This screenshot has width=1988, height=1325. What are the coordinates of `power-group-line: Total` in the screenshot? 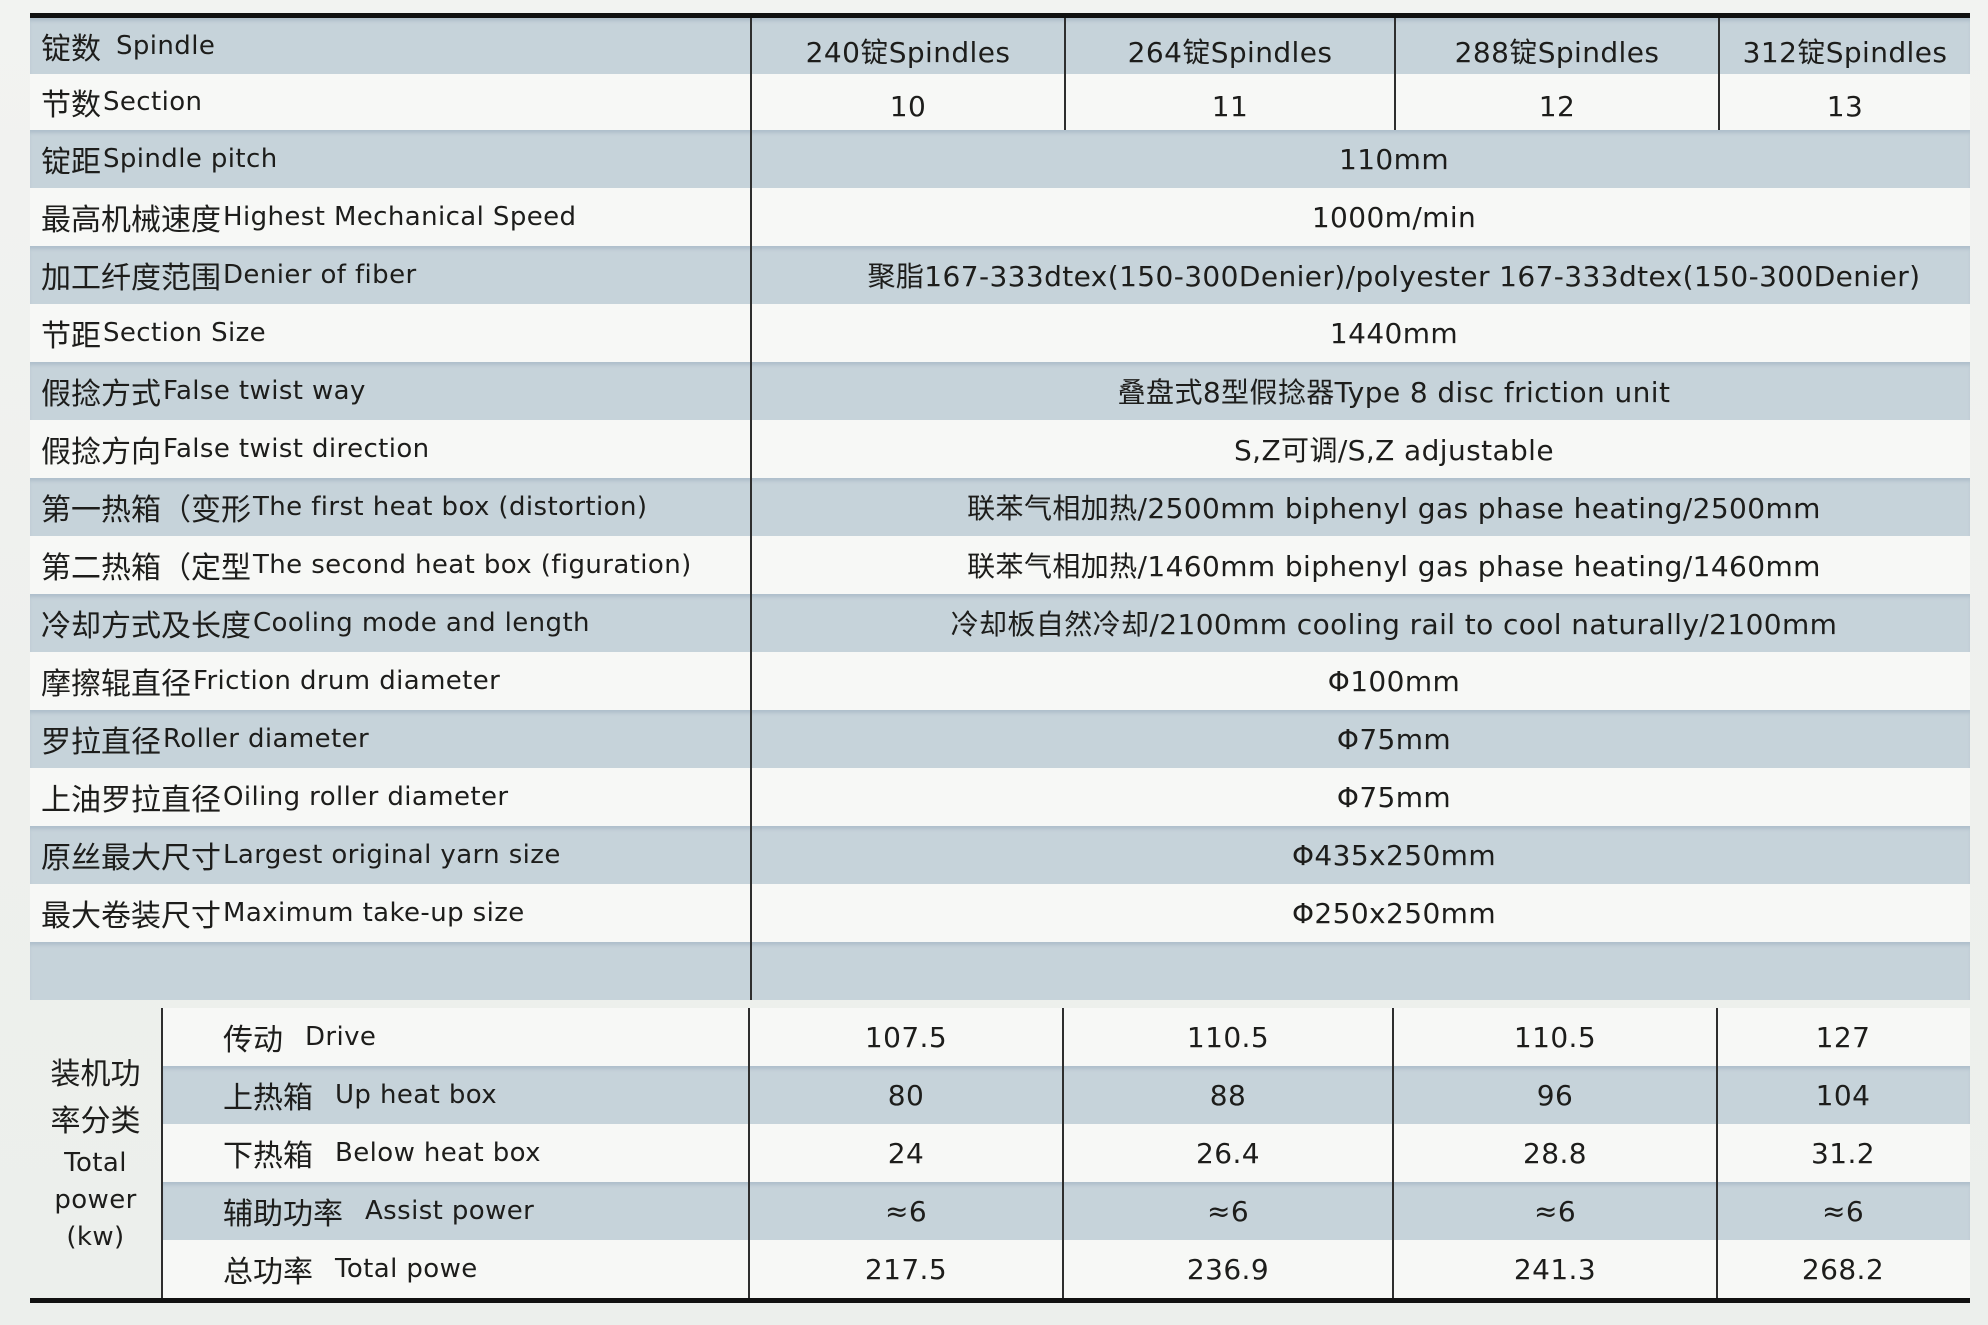 It's located at (95, 1162).